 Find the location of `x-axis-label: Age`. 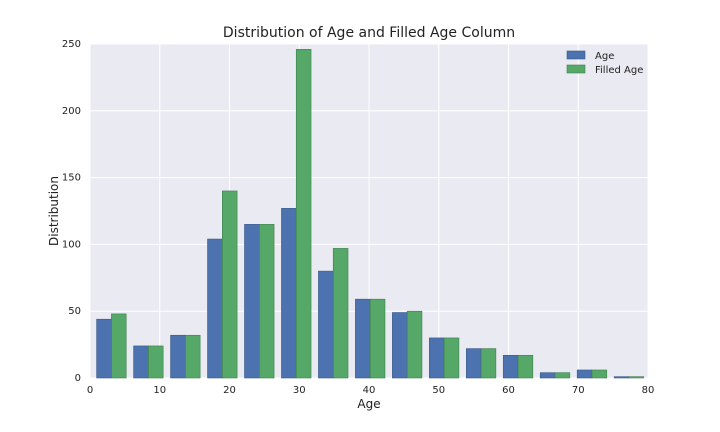

x-axis-label: Age is located at coordinates (368, 404).